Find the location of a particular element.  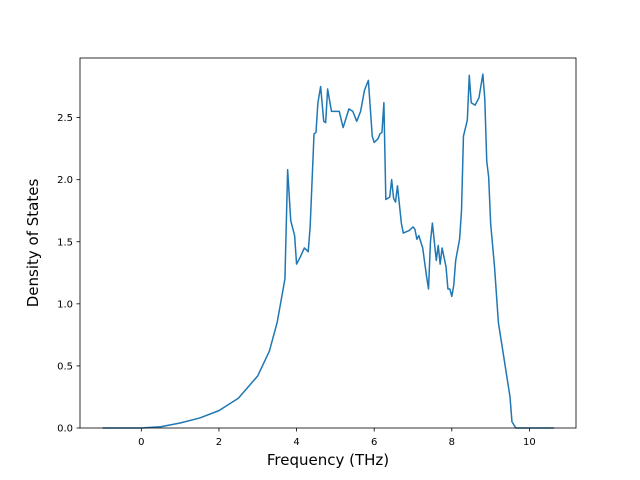

y-axis-label: Density of States is located at coordinates (33, 243).